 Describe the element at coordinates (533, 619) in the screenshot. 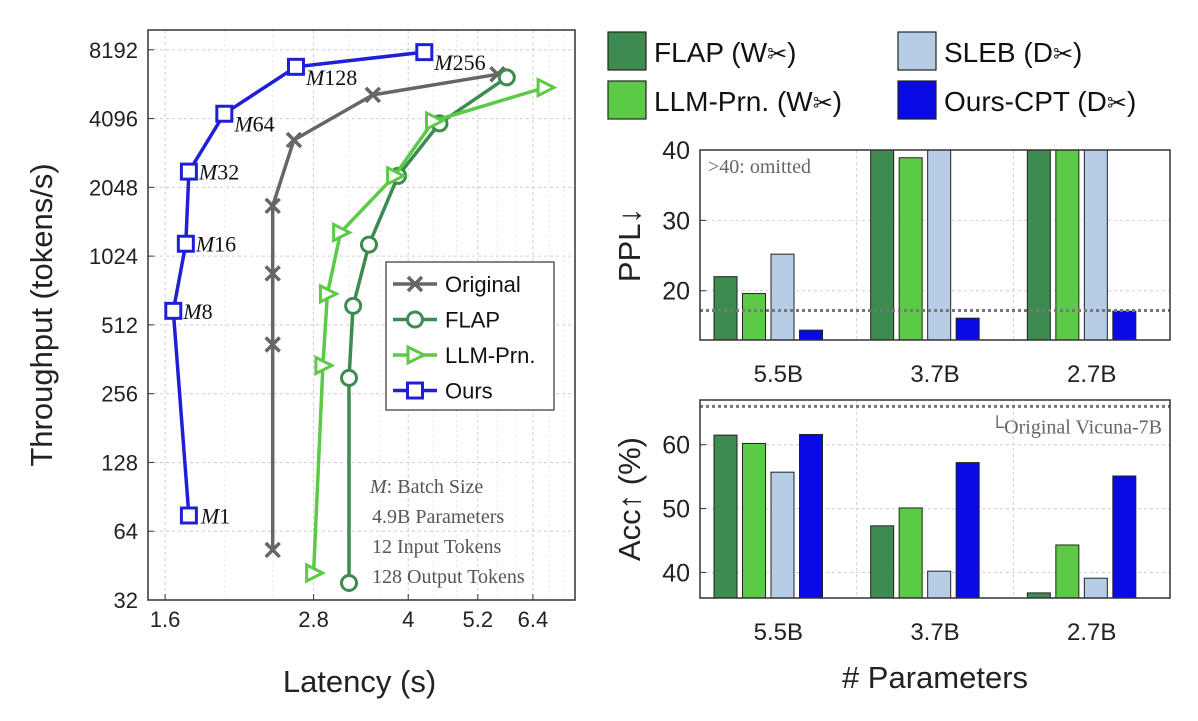

I see `x-tick-label: 6.4` at that location.